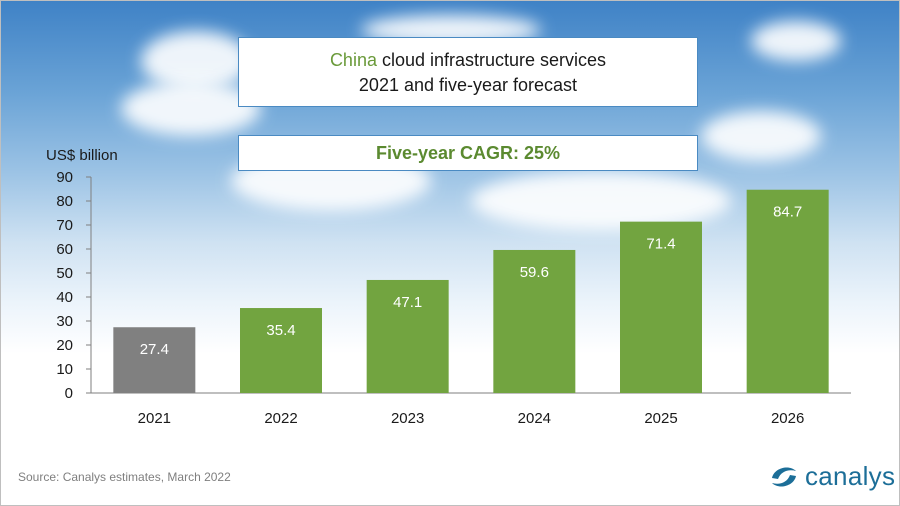  What do you see at coordinates (534, 418) in the screenshot?
I see `x-tick-label: 2024` at bounding box center [534, 418].